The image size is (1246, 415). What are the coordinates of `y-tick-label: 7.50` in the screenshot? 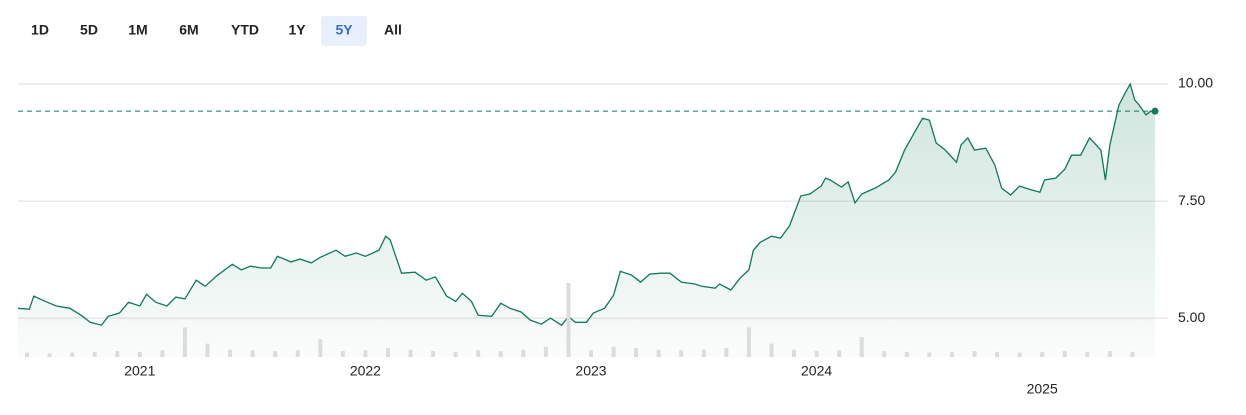 It's located at (1191, 200).